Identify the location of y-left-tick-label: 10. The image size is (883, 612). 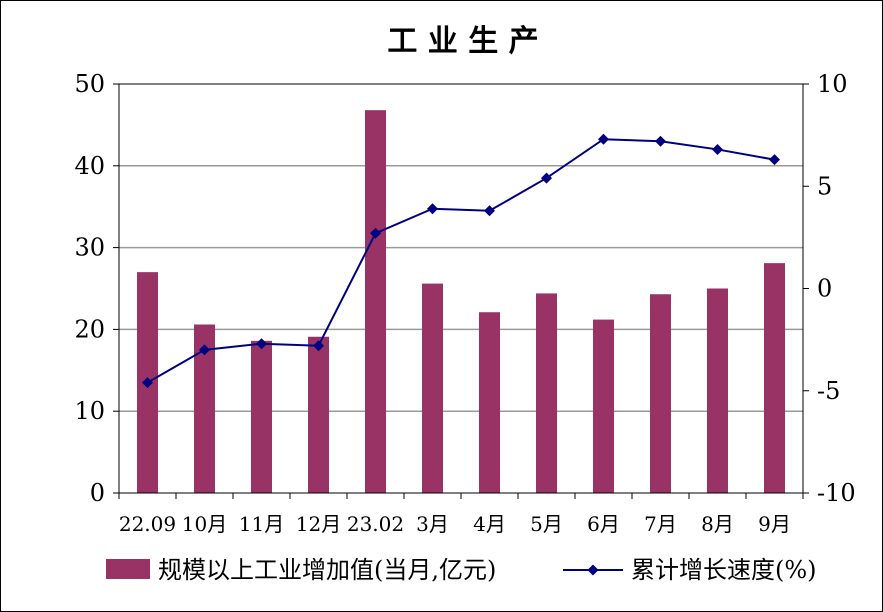
(89, 411).